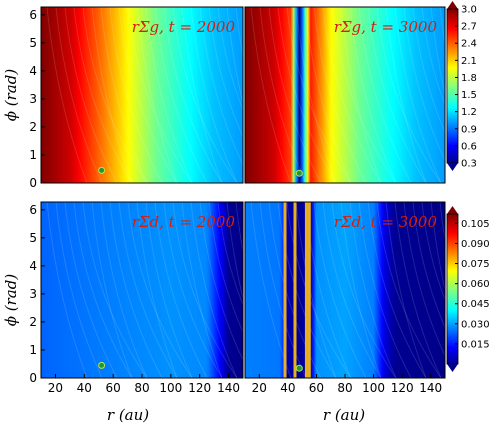 This screenshot has width=498, height=429. What do you see at coordinates (430, 388) in the screenshot?
I see `x-tick-label: 140` at bounding box center [430, 388].